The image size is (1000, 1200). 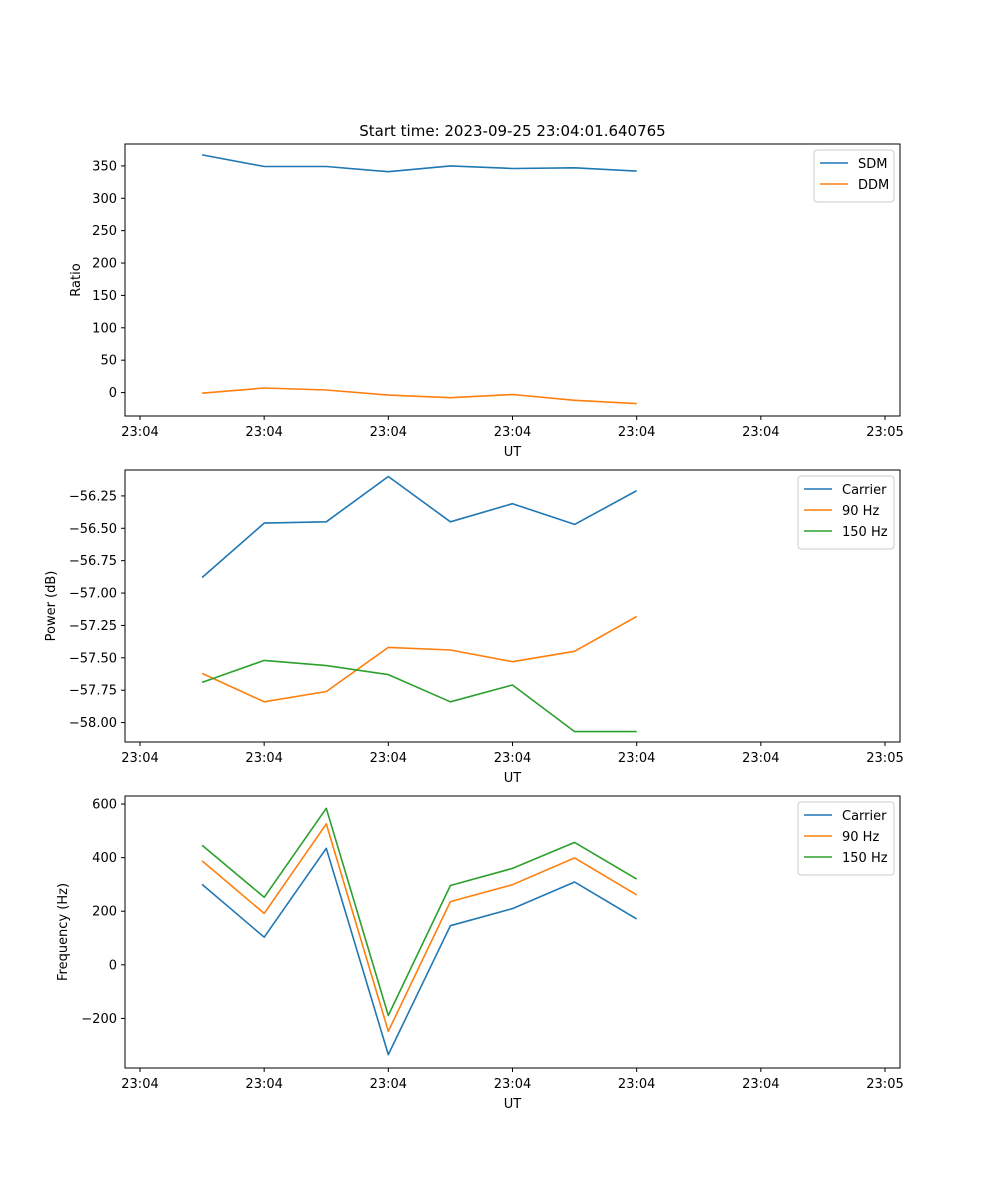 What do you see at coordinates (93, 496) in the screenshot?
I see `y-tick-label: −56.25` at bounding box center [93, 496].